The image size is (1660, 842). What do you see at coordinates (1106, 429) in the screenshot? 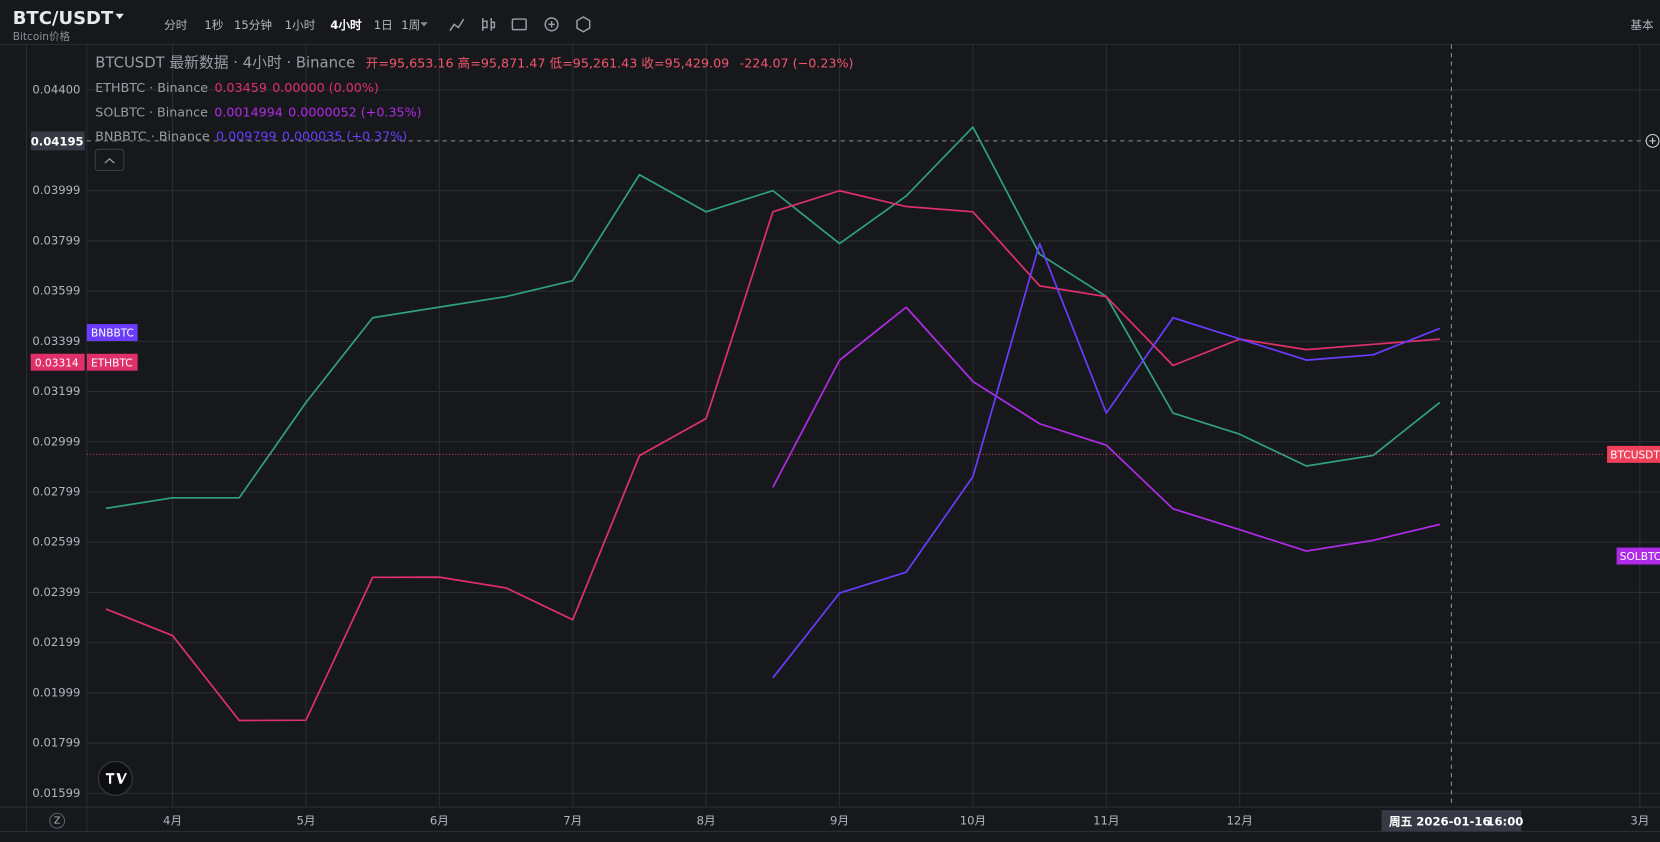
I see `series-line` at bounding box center [1106, 429].